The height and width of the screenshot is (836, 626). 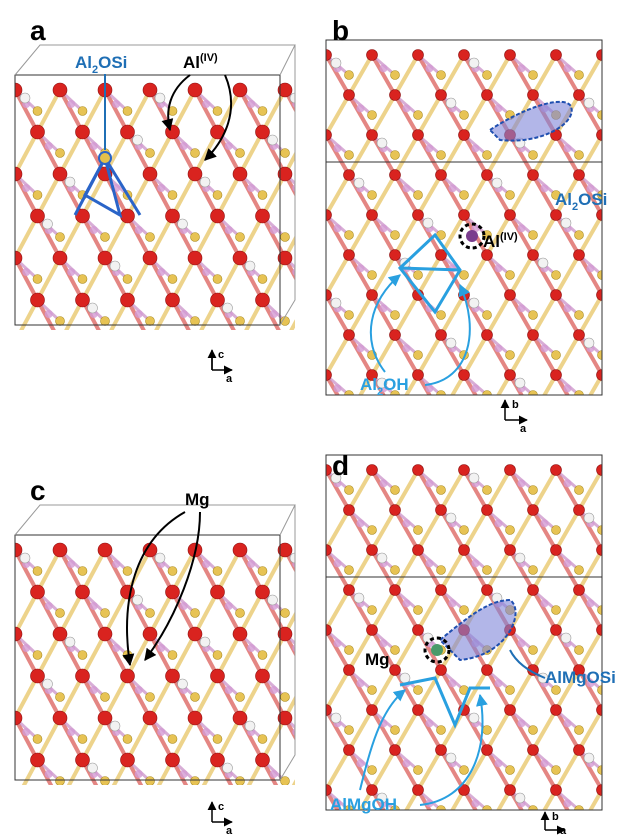 I want to click on panel-label: d, so click(x=340, y=465).